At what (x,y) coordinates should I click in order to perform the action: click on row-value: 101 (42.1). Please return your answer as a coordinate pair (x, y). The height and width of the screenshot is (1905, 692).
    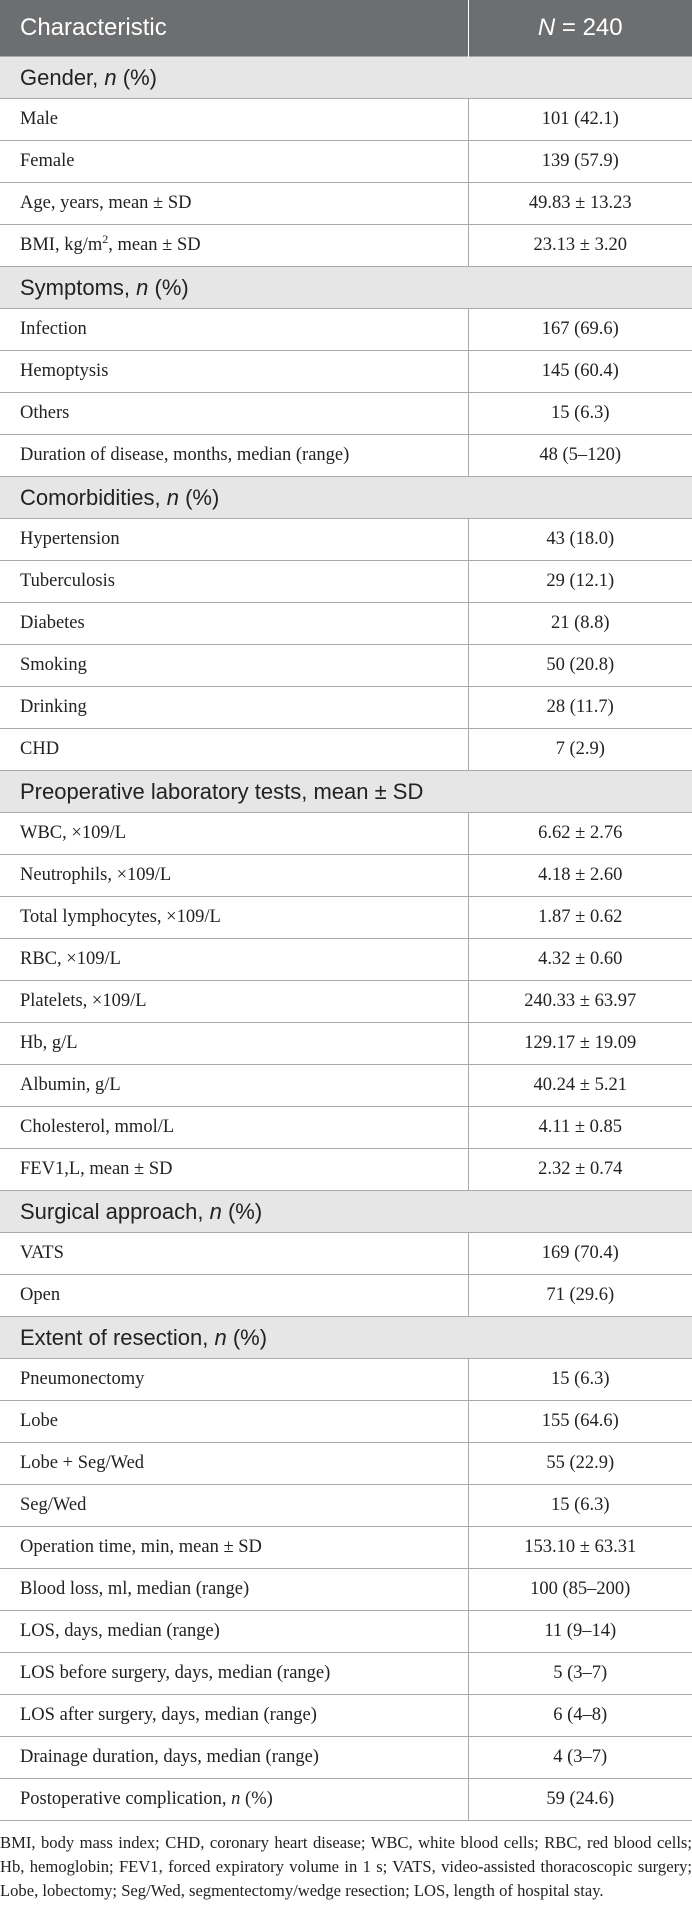
    Looking at the image, I should click on (580, 119).